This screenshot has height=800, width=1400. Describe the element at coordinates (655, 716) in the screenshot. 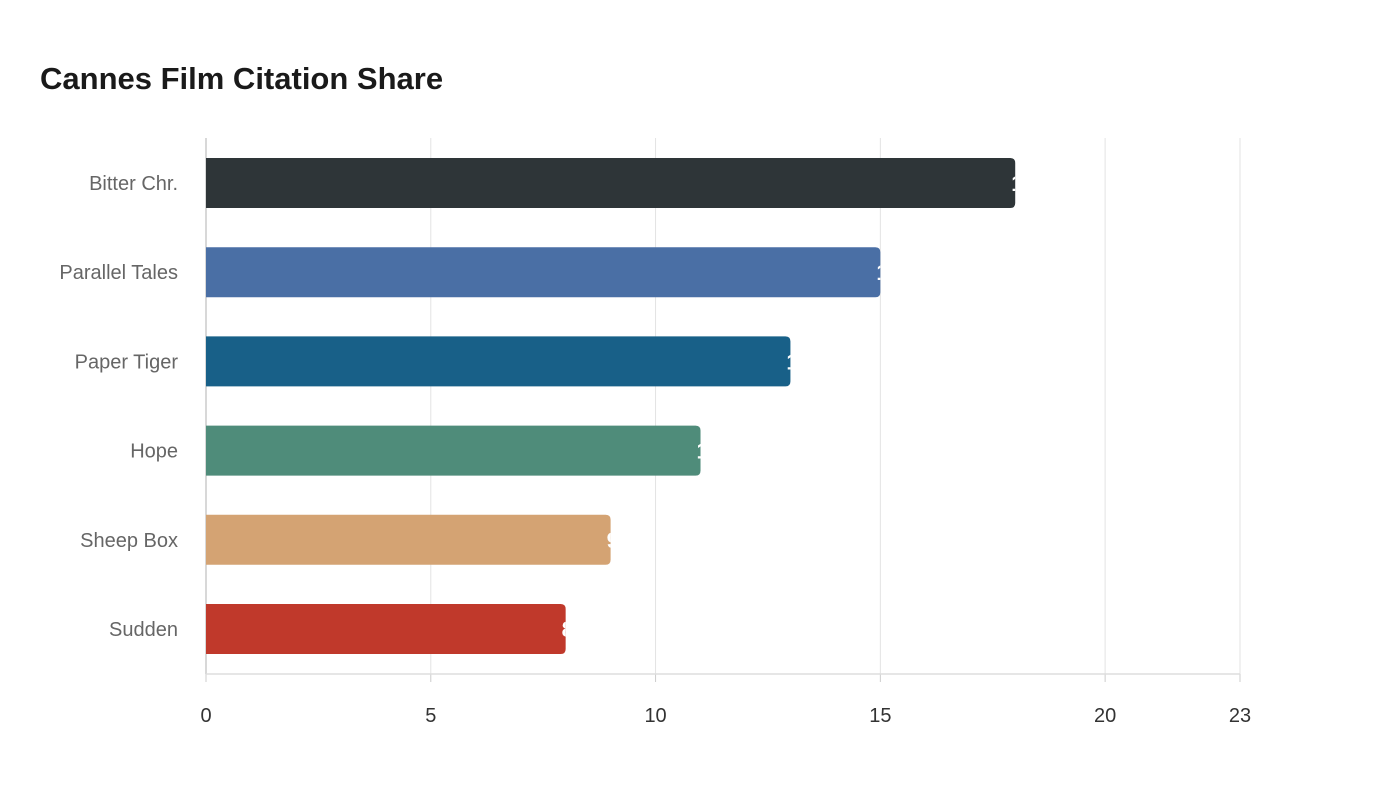

I see `x-tick-label-2: 10` at that location.